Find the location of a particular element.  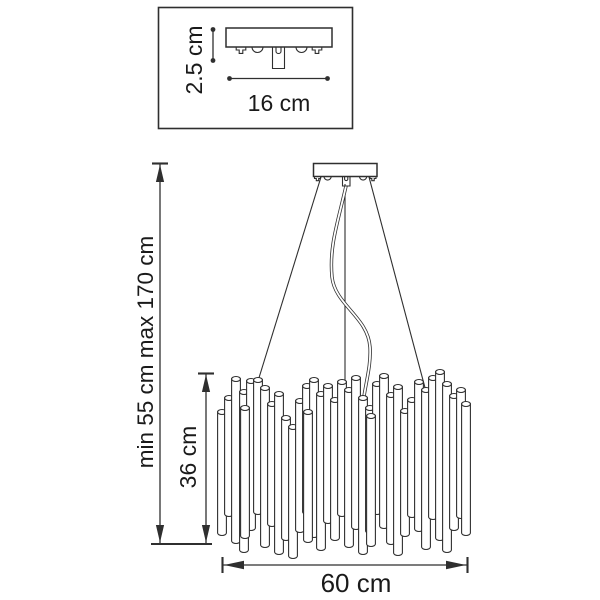

inset-width-dimension: 16 cm is located at coordinates (278, 96).